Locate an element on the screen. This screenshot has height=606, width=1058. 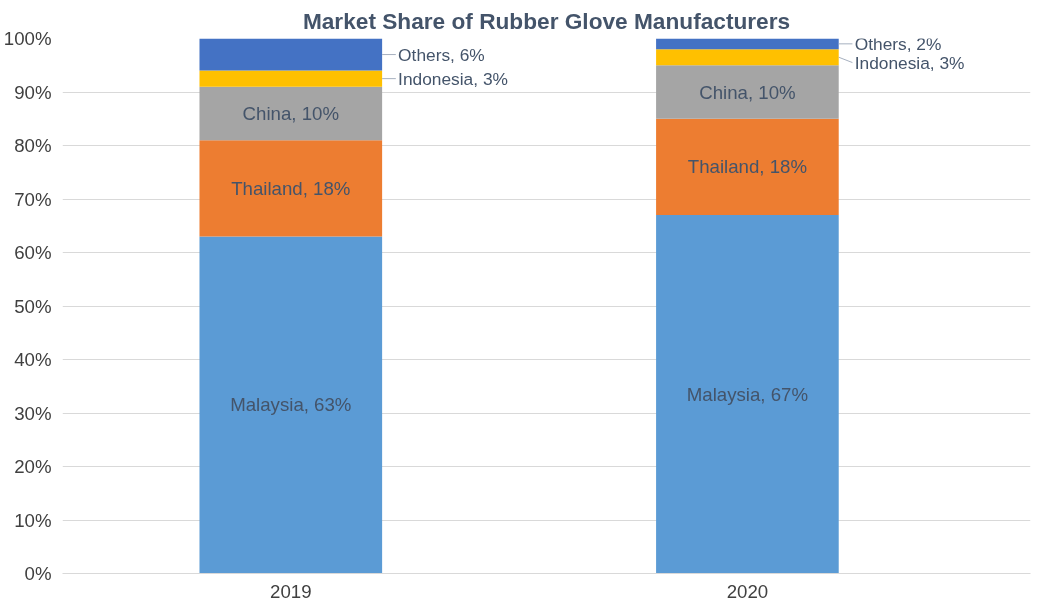
data-label: Malaysia, 63% is located at coordinates (291, 405).